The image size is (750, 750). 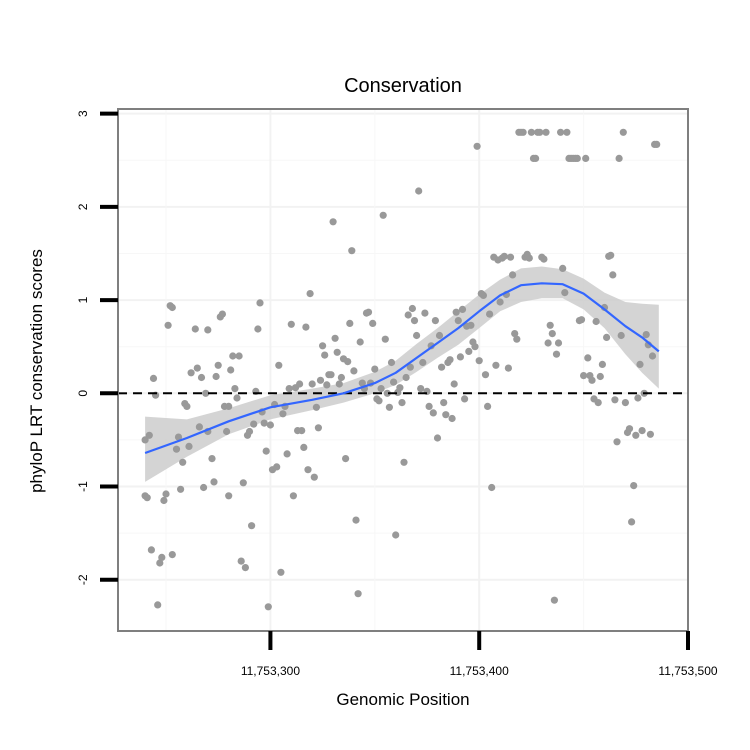 What do you see at coordinates (83, 486) in the screenshot?
I see `y-tick-label: -1` at bounding box center [83, 486].